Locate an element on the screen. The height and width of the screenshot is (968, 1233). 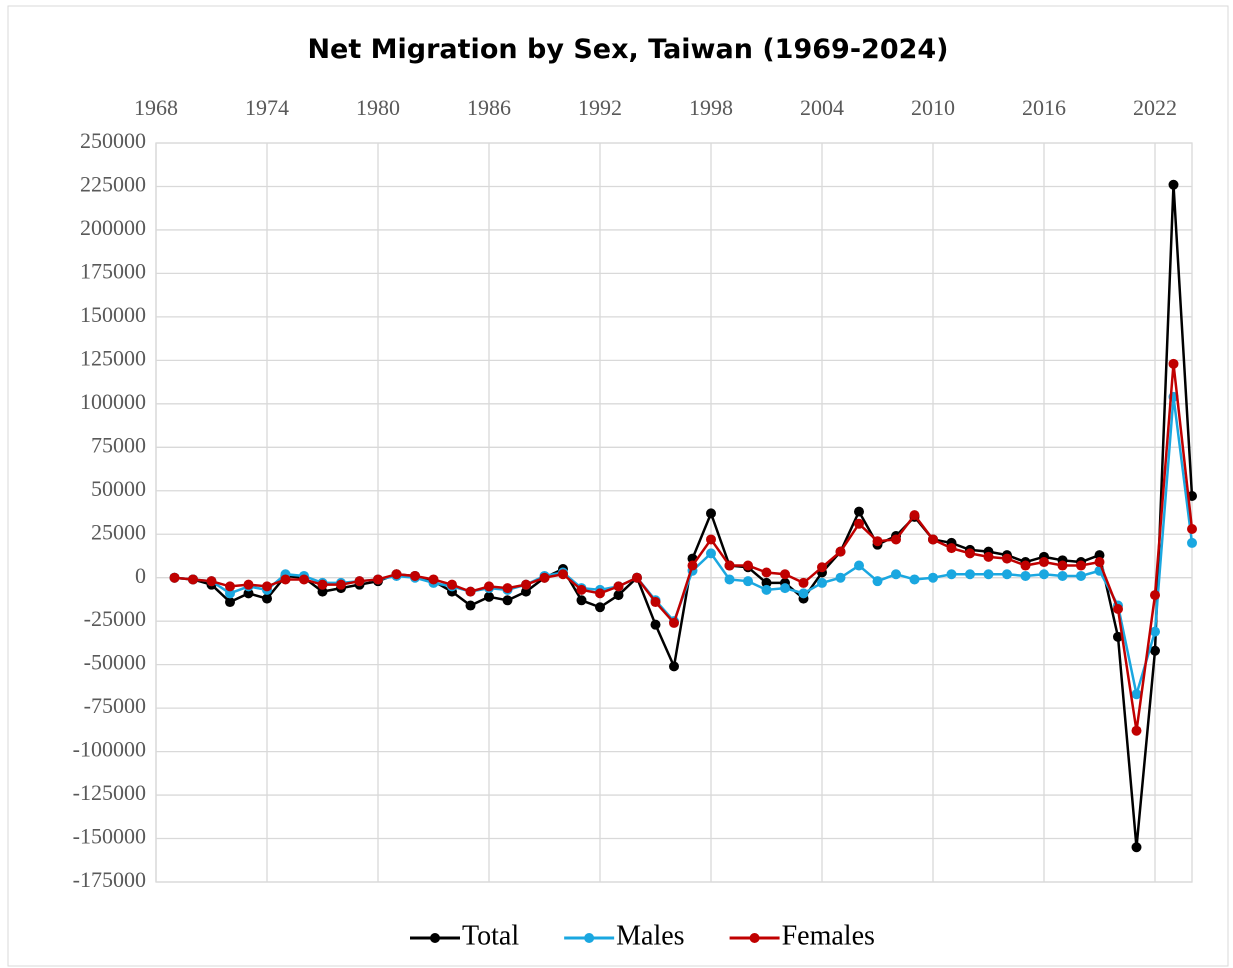
y-tick-label: 125000 is located at coordinates (113, 357).